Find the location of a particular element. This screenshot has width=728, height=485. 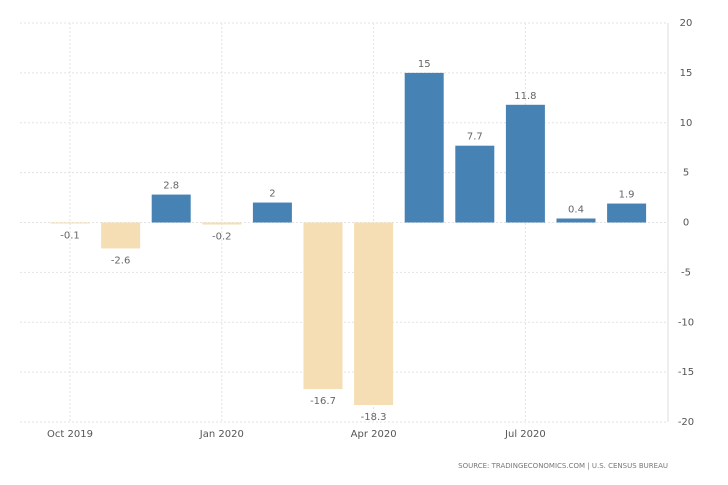

value-label: 11.8 is located at coordinates (525, 96).